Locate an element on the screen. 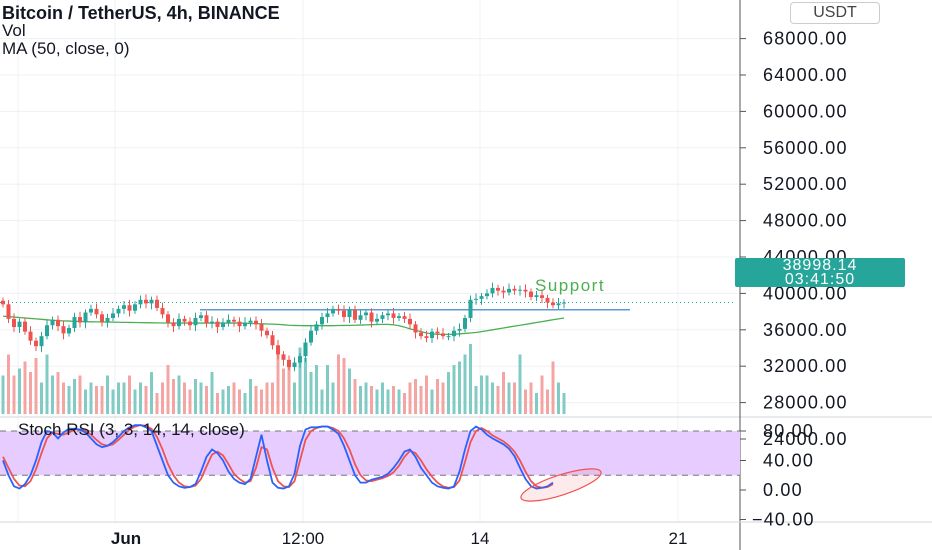 This screenshot has height=550, width=932. ma-line is located at coordinates (283, 325).